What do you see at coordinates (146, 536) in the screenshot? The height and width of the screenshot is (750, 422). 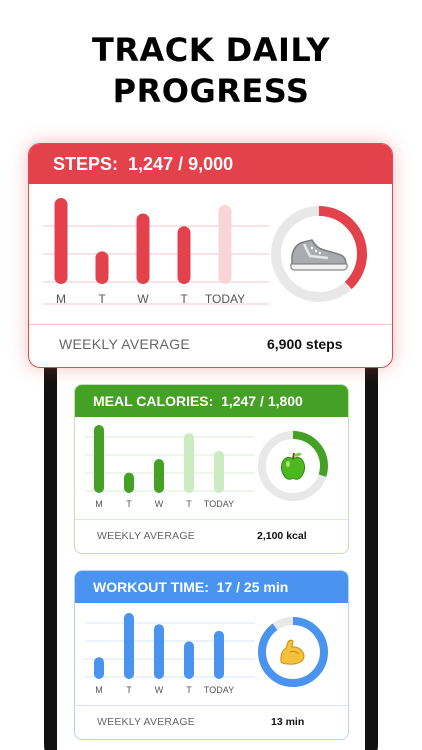 I see `meal-footer-label: WEEKLY AVERAGE` at bounding box center [146, 536].